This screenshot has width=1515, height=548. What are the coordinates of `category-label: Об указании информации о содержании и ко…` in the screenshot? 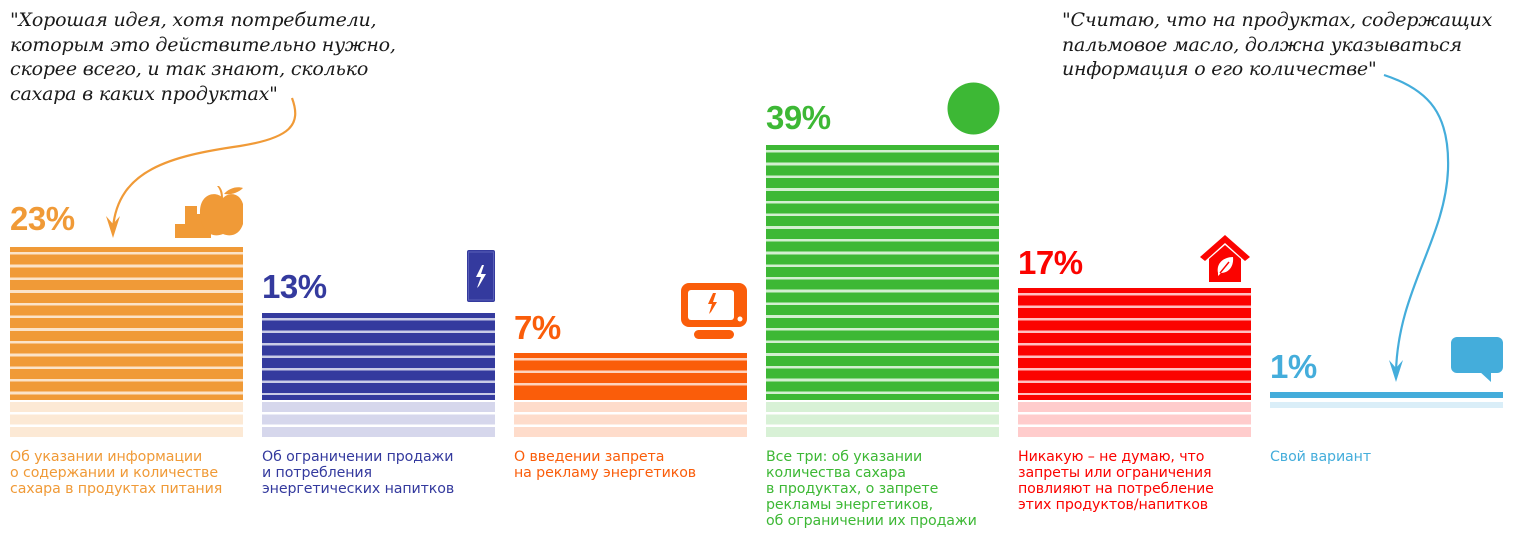 It's located at (116, 473).